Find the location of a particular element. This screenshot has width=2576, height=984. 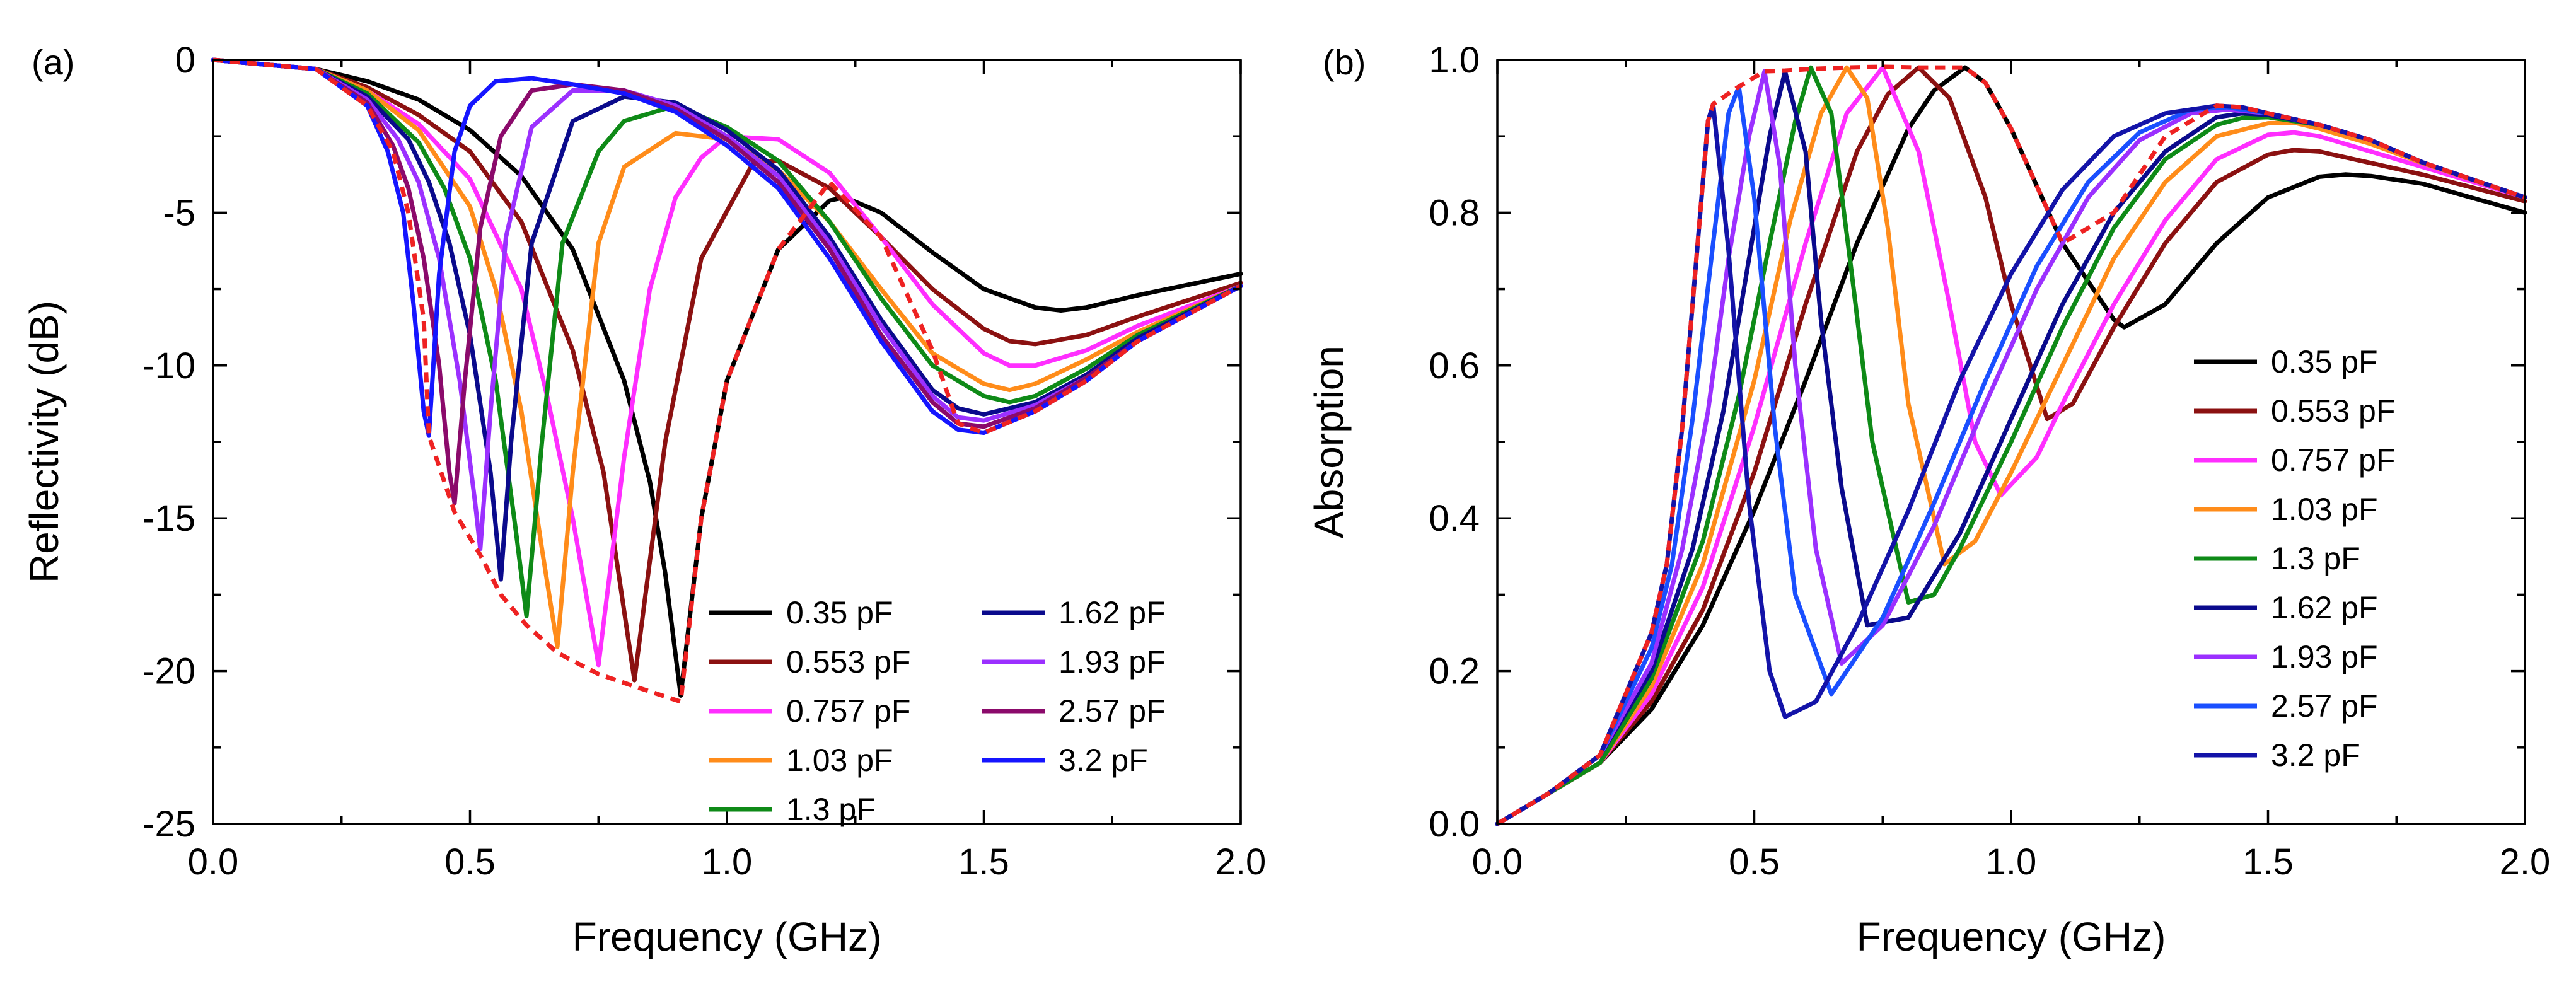

panel1-y-axis-label: Absorption is located at coordinates (1329, 441).